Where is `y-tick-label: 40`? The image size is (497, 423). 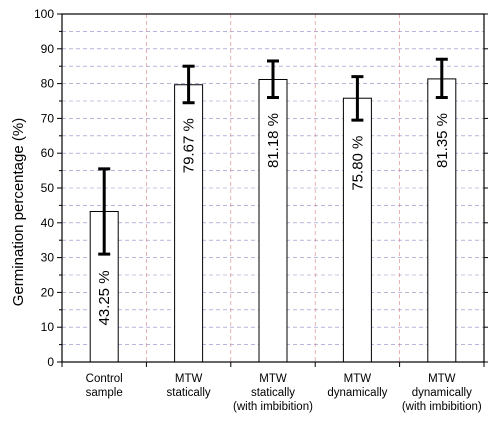 y-tick-label: 40 is located at coordinates (48, 223).